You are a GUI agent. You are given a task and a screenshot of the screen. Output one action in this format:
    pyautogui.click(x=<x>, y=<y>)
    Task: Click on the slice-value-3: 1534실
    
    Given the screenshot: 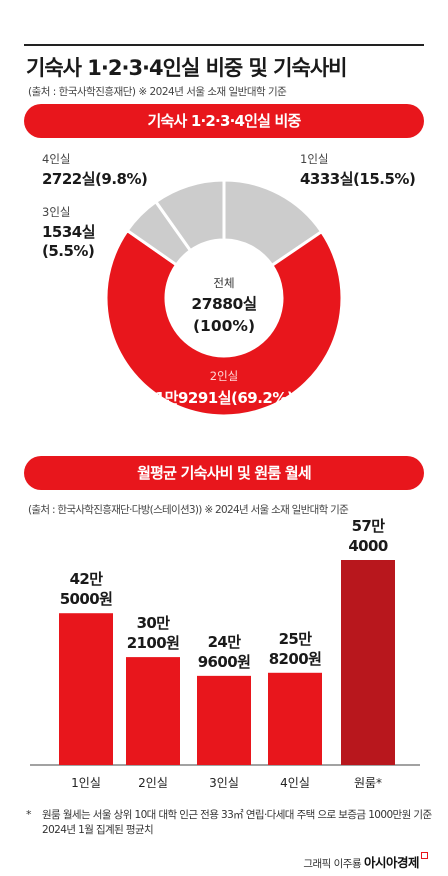 What is the action you would take?
    pyautogui.click(x=68, y=232)
    